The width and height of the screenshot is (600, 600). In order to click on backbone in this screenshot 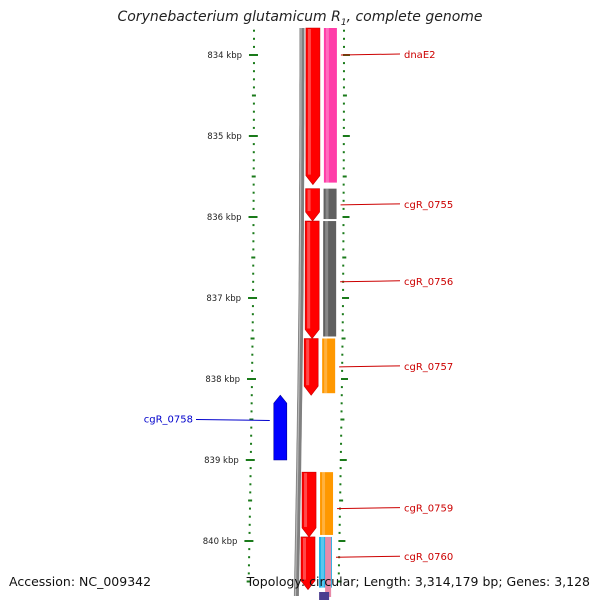, I will do `click(299, 312)`.